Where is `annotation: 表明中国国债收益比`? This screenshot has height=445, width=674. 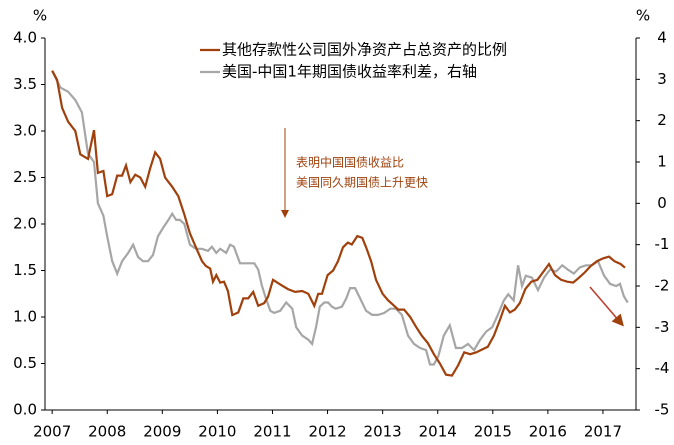
annotation: 表明中国国债收益比 is located at coordinates (350, 162).